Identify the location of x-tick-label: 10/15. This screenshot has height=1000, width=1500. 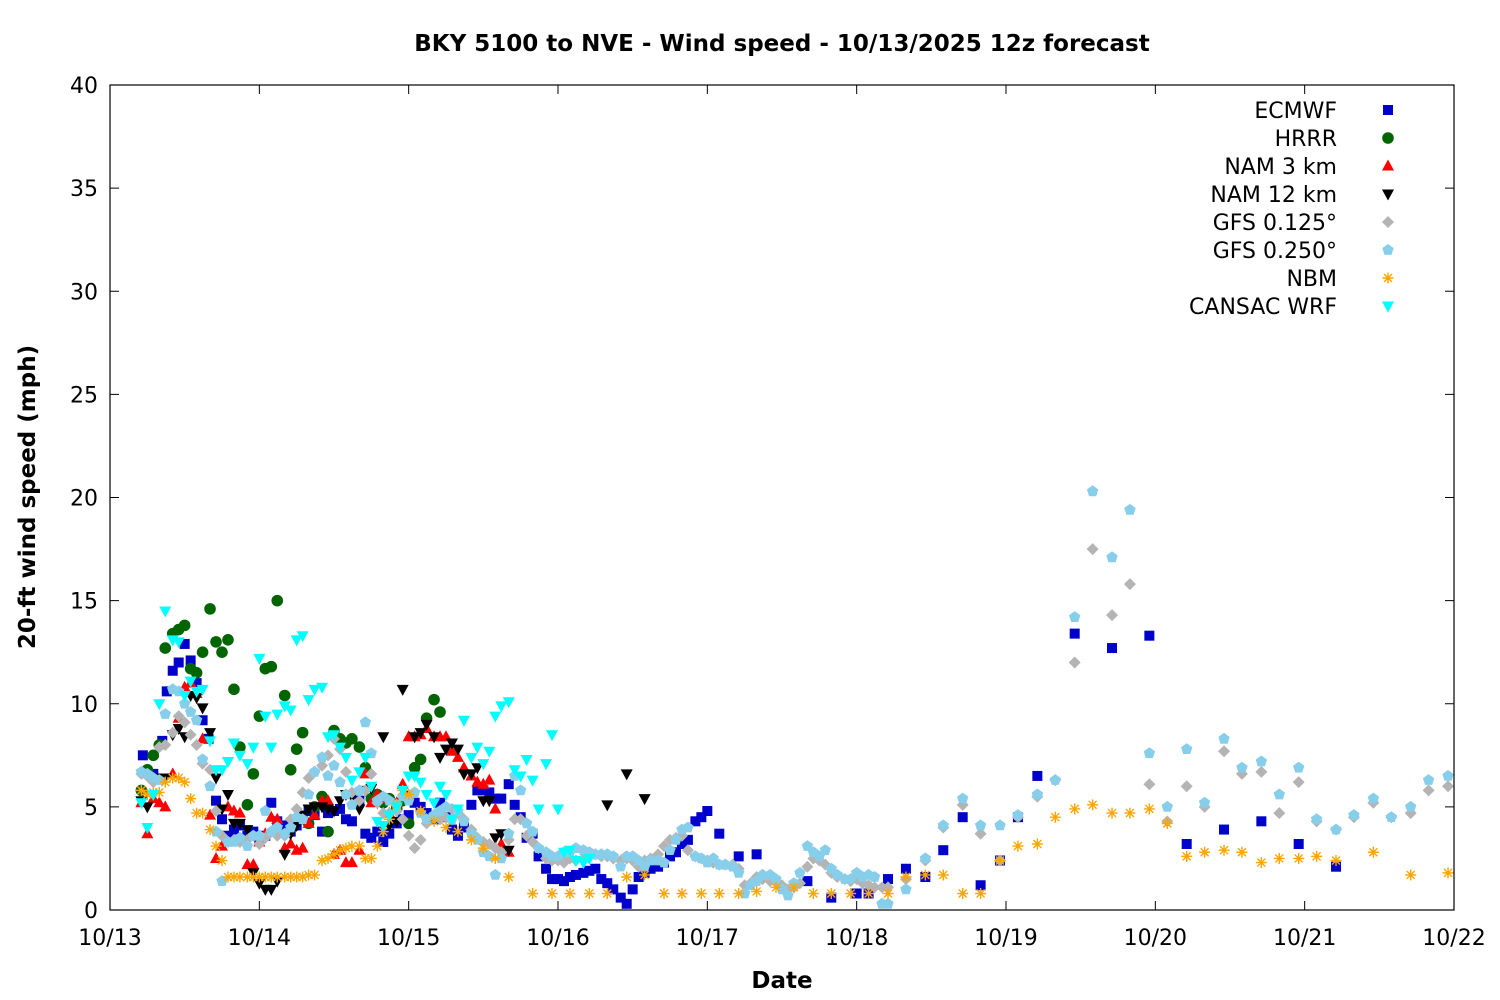
(408, 938).